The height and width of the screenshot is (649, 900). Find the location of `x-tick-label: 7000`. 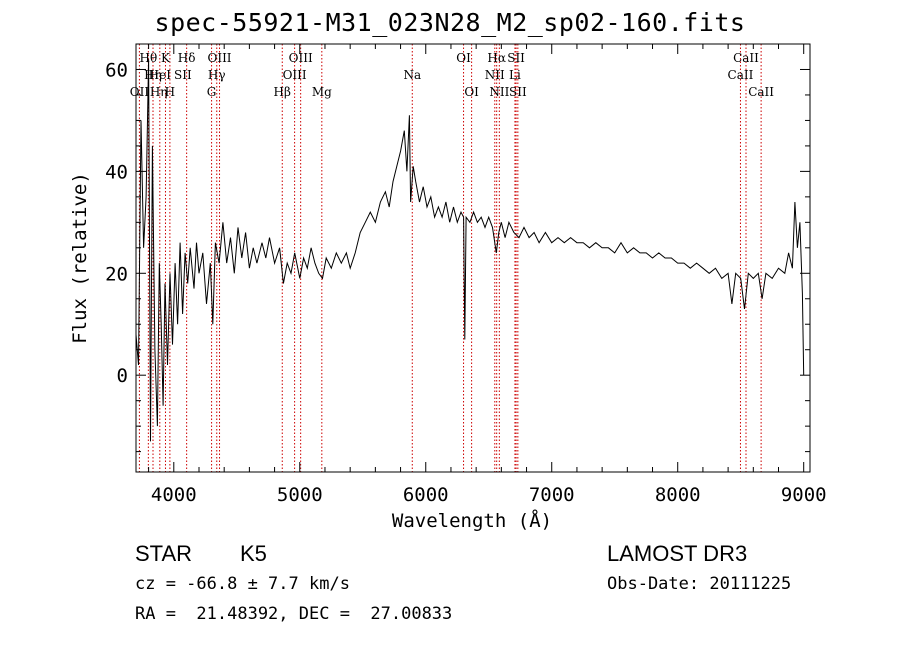

x-tick-label: 7000 is located at coordinates (552, 495).